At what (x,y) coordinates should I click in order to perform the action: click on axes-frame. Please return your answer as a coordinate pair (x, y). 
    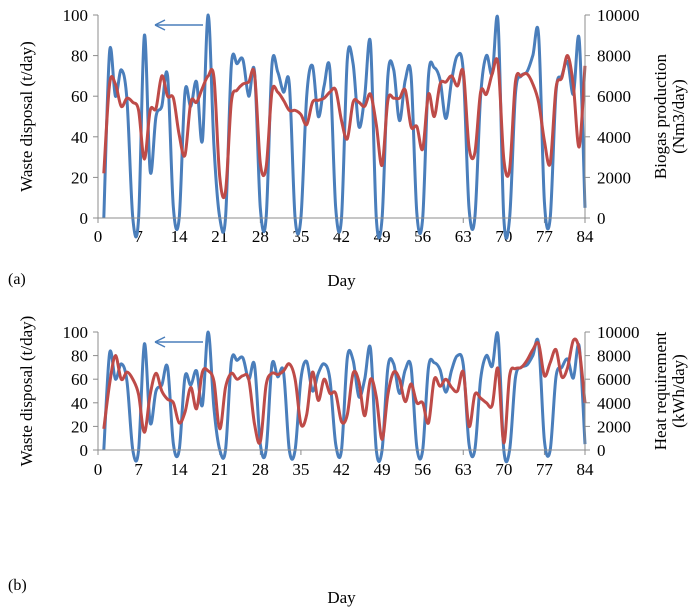
    Looking at the image, I should click on (341, 391).